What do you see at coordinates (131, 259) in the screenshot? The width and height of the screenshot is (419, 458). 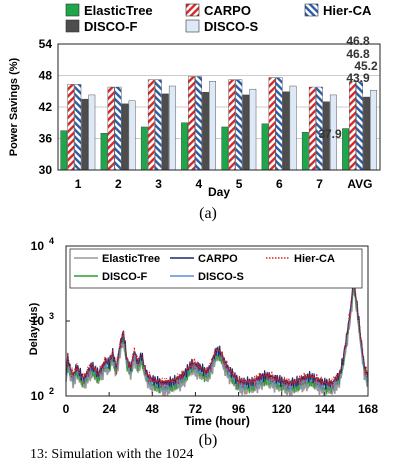 I see `line-legend-label: ElasticTree` at bounding box center [131, 259].